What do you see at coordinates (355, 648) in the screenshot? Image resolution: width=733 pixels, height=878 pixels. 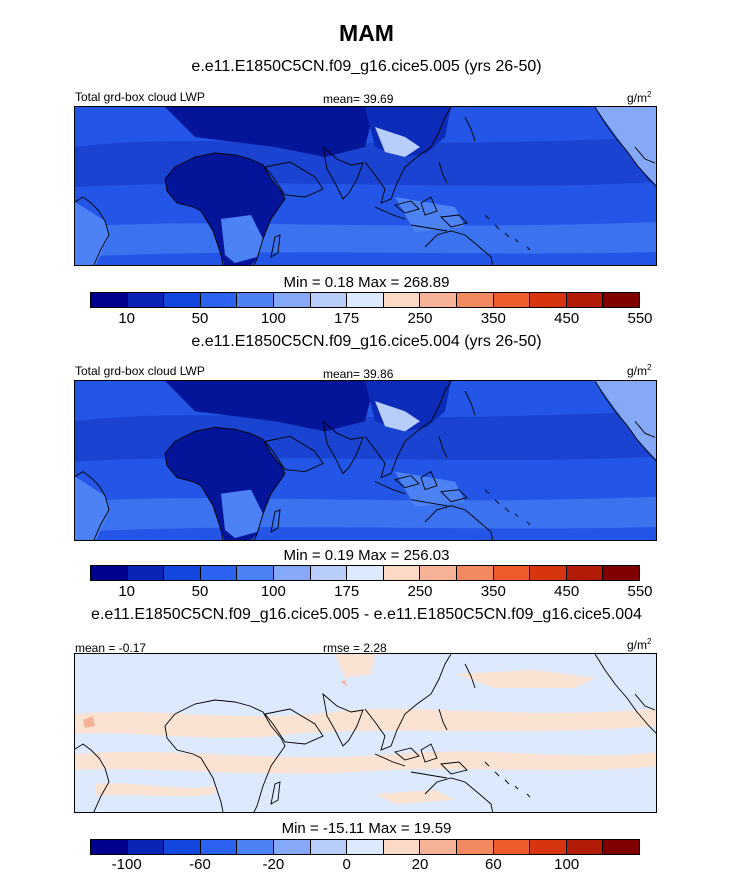 I see `panel3-rmse-label: rmse = 2.28` at bounding box center [355, 648].